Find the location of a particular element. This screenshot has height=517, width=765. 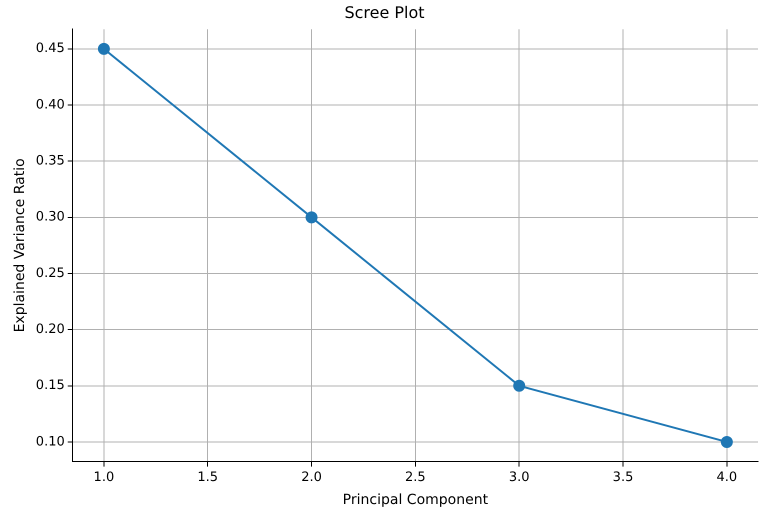

x-tick-label: 2.5 is located at coordinates (415, 477).